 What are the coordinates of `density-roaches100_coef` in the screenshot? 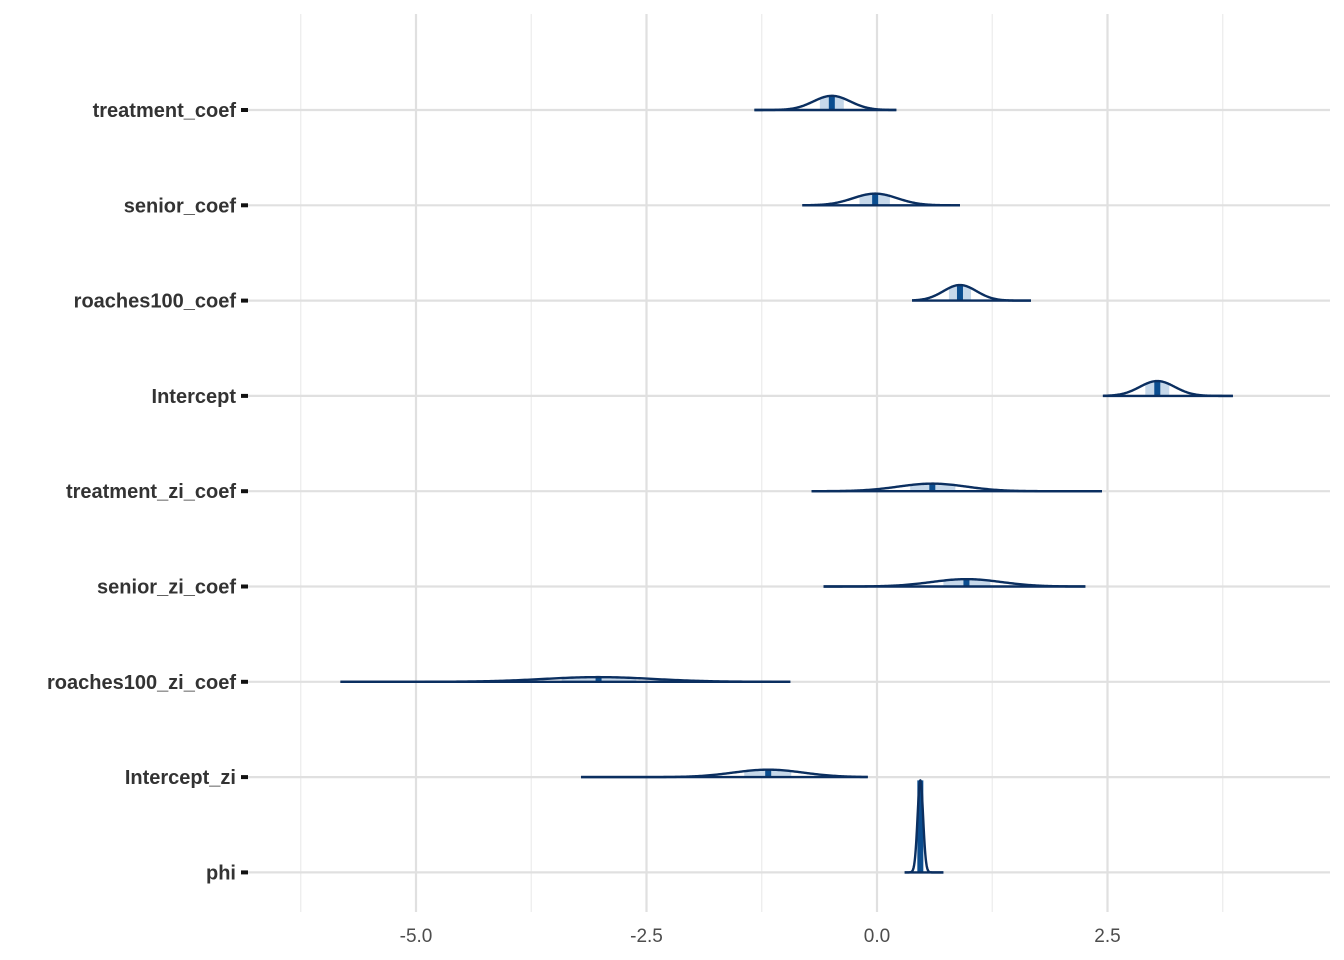 It's located at (971, 292).